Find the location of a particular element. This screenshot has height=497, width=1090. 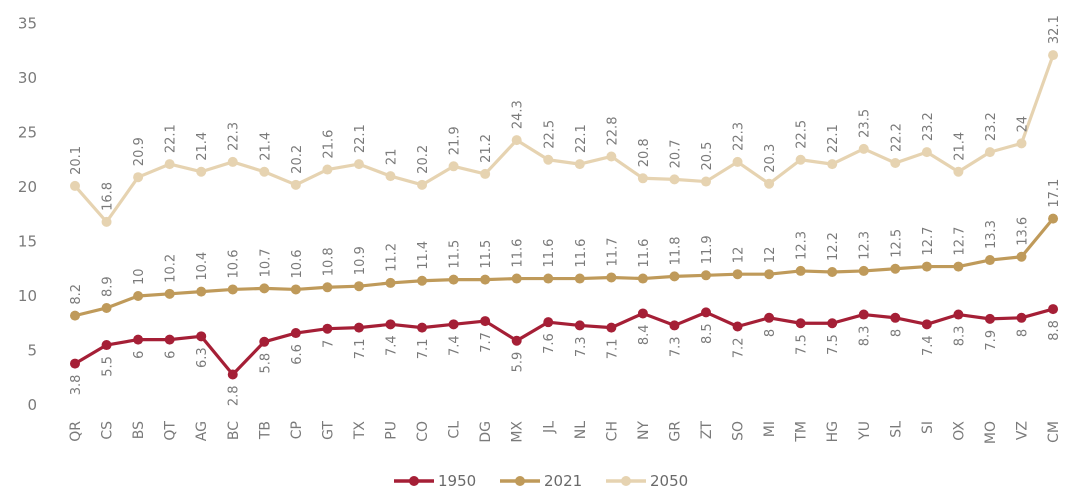

data-label-1950: 8.5 is located at coordinates (707, 333).